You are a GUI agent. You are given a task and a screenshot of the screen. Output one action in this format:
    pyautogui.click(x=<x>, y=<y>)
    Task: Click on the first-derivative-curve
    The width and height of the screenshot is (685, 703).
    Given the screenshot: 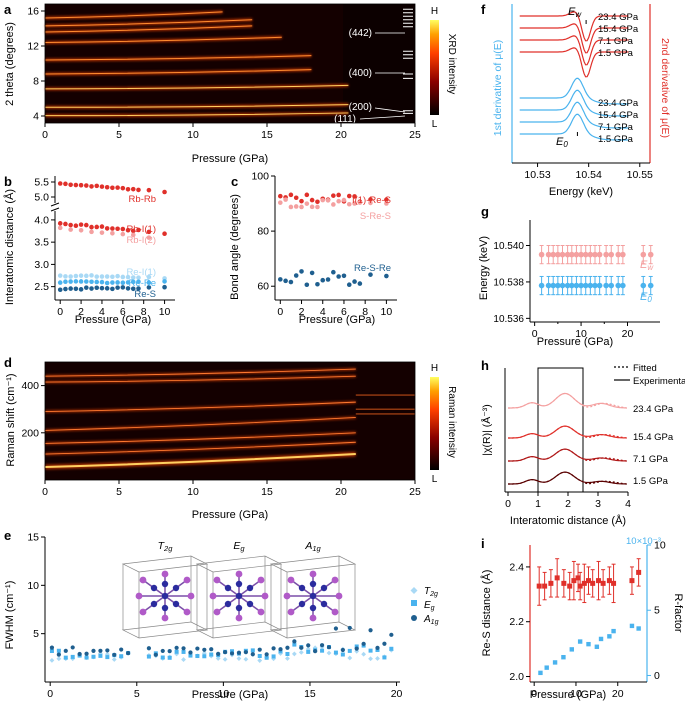 What is the action you would take?
    pyautogui.click(x=574, y=91)
    